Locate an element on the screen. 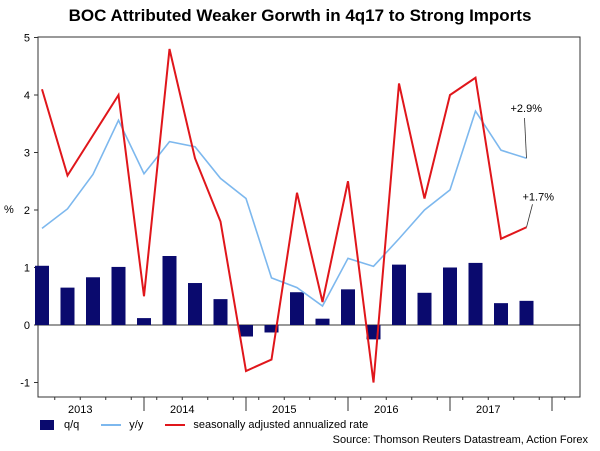 The image size is (600, 451). bar-qq-2014Q2 is located at coordinates (169, 290).